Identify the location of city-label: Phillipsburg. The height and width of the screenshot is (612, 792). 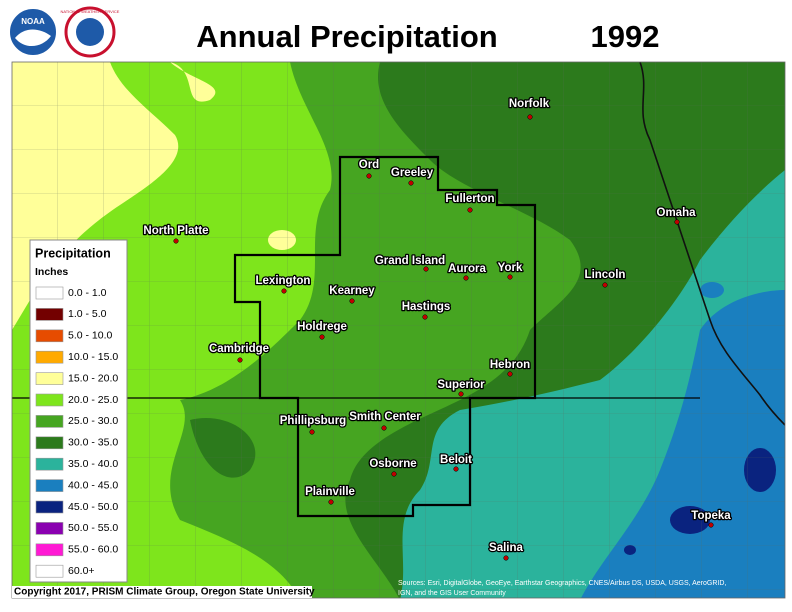
(313, 421).